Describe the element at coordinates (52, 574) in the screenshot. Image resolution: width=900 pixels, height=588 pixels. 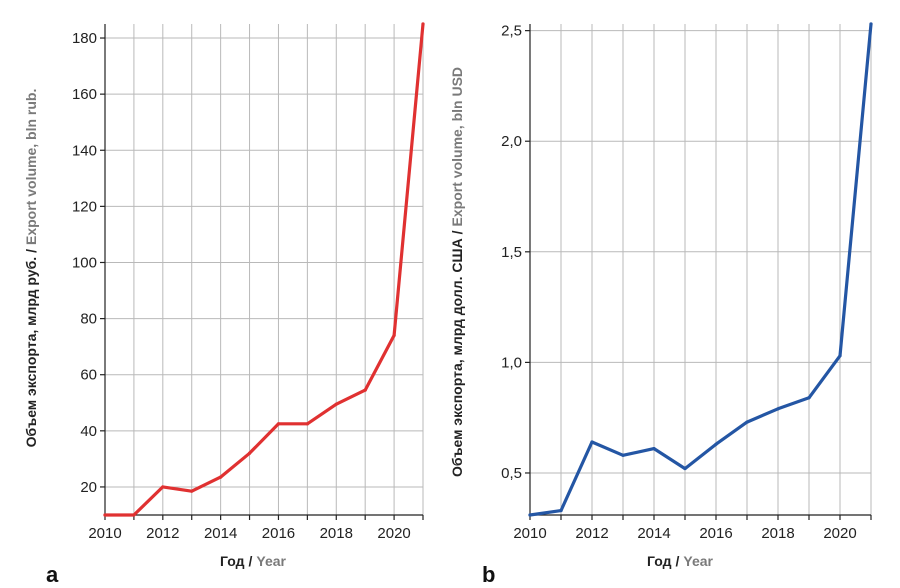
I see `panel-a-letter: a` at that location.